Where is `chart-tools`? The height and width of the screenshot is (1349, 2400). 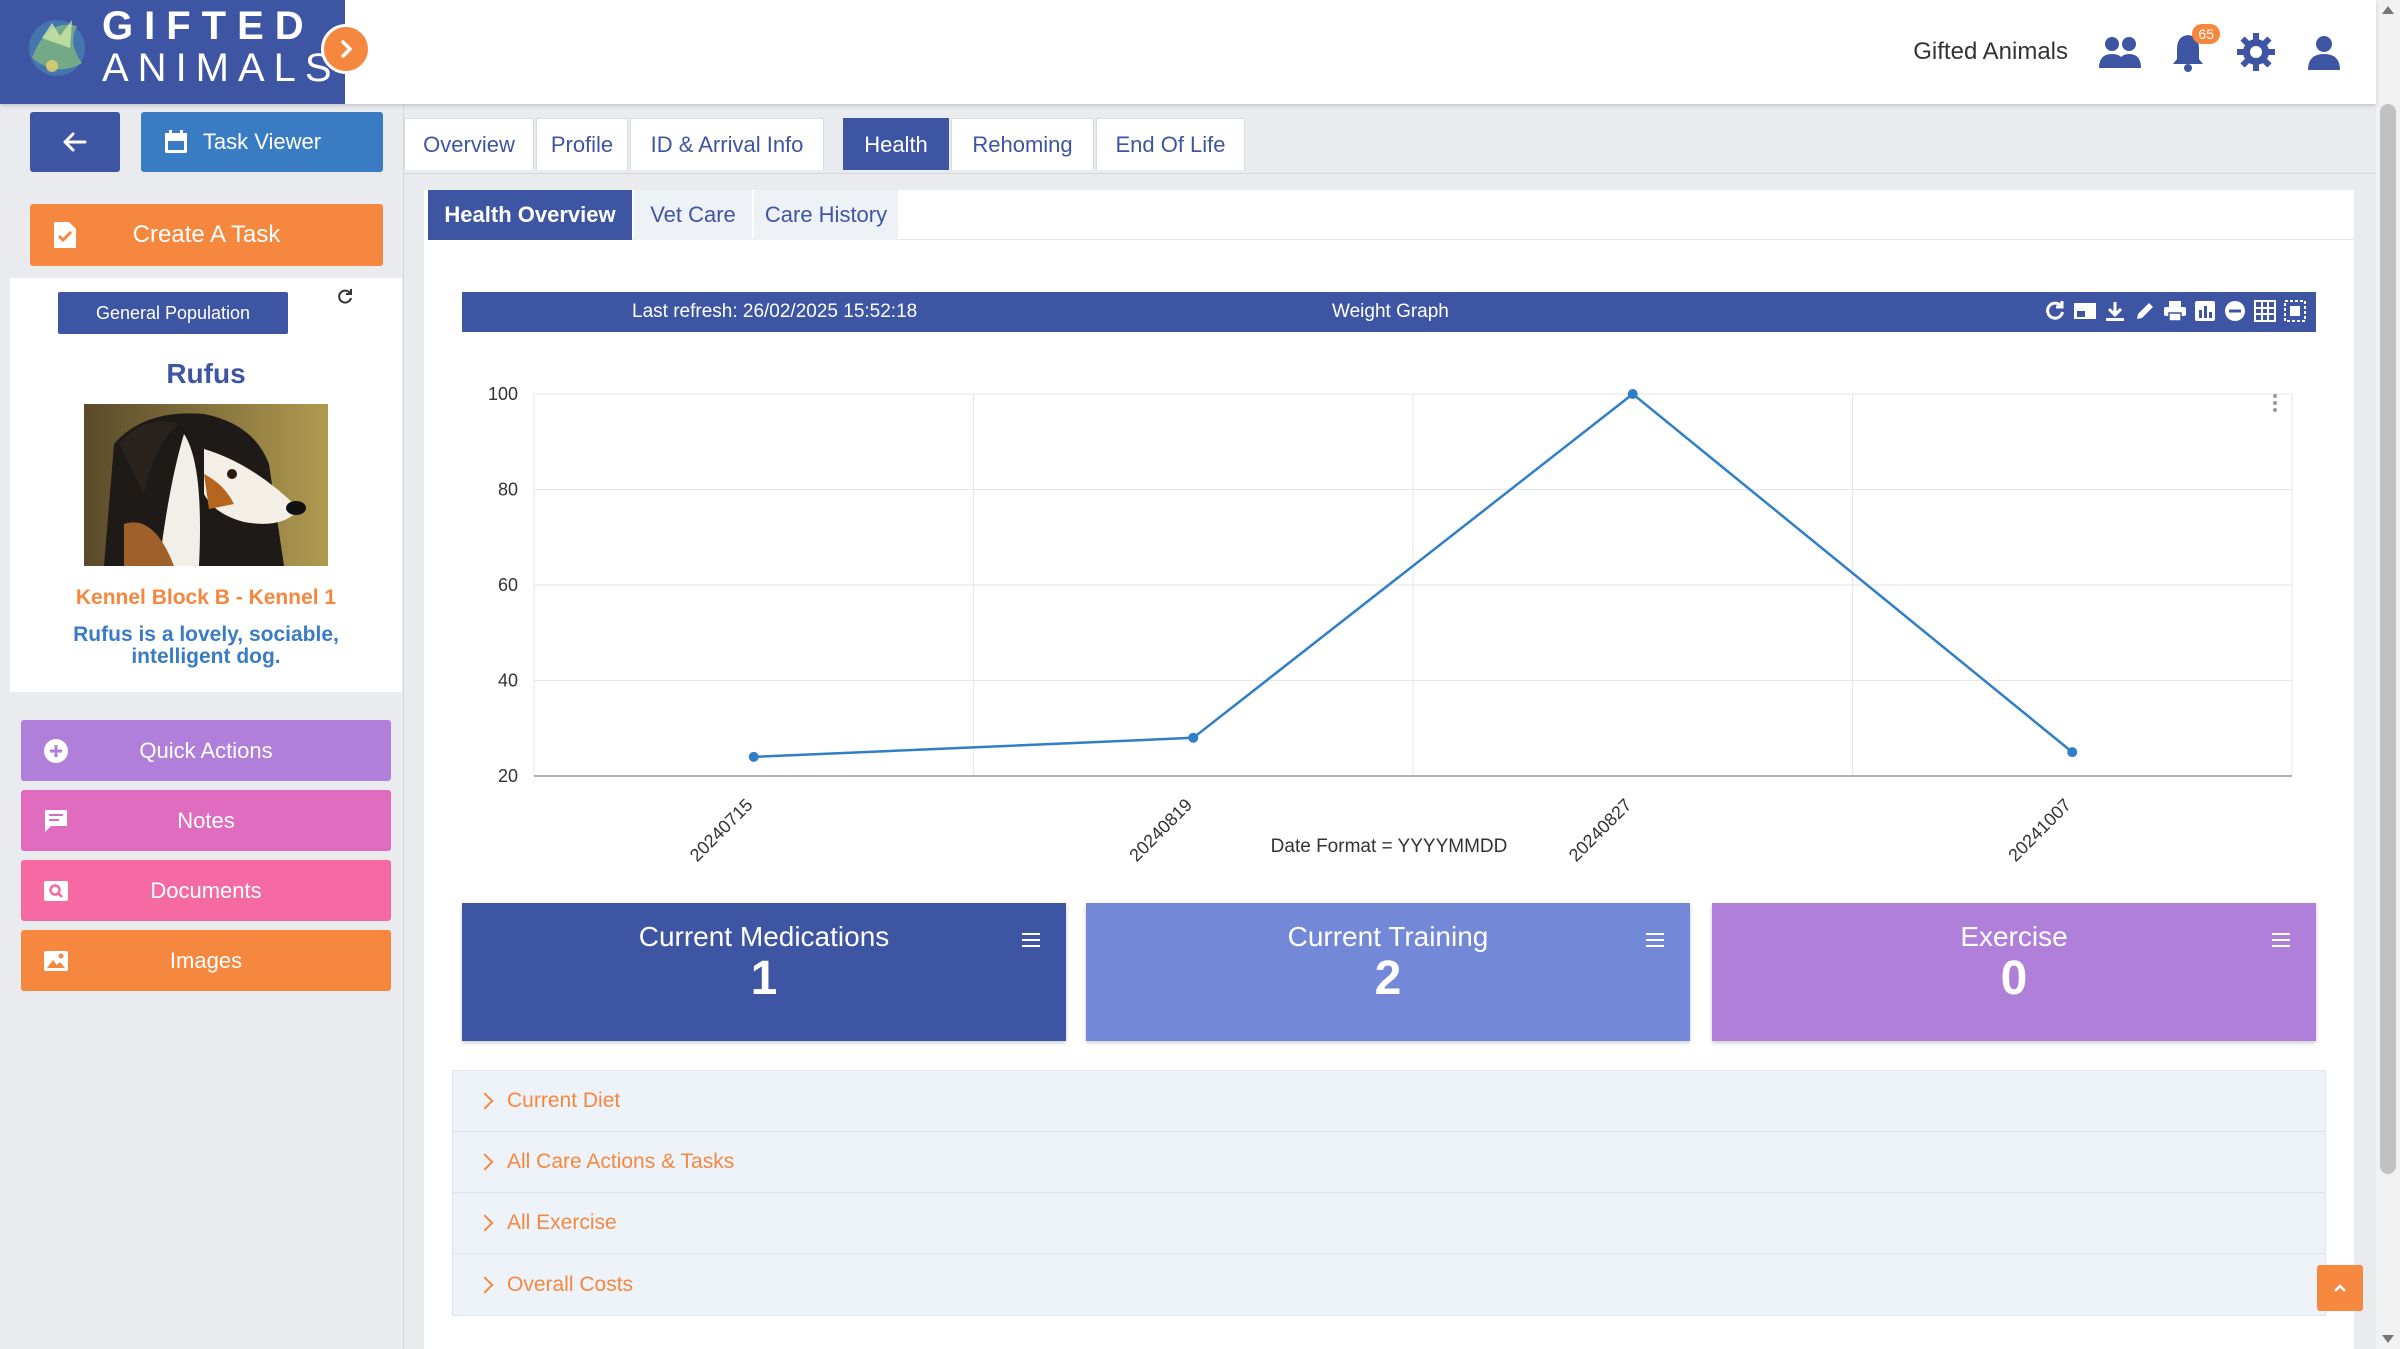 chart-tools is located at coordinates (2175, 311).